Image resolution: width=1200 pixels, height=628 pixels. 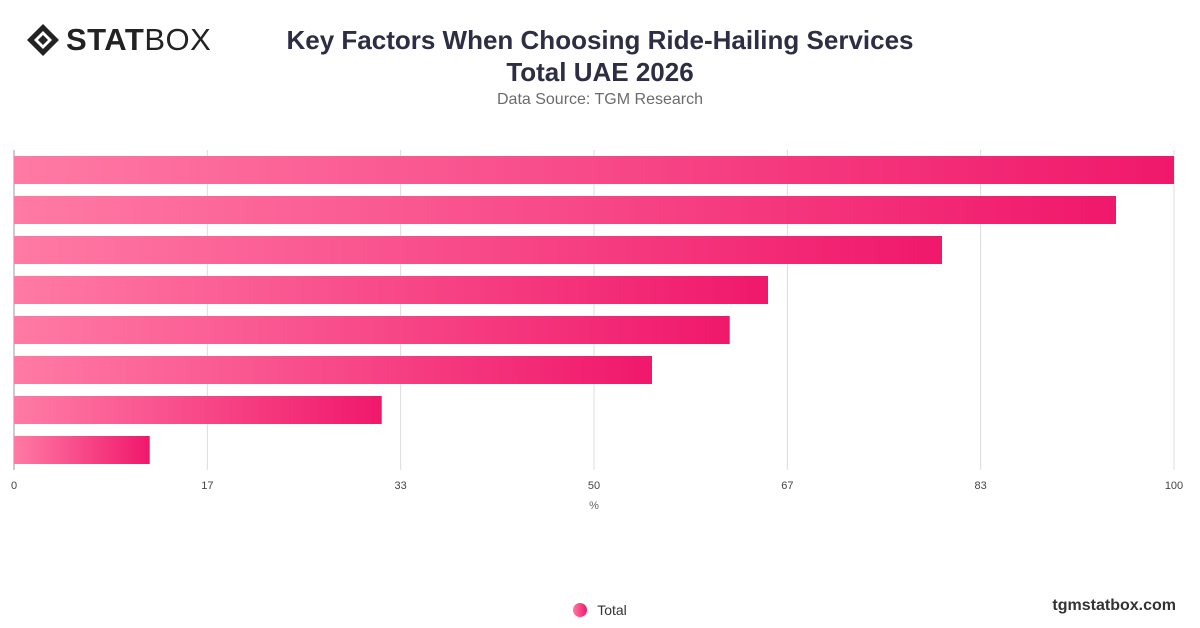 I want to click on x-tick-label: 83, so click(x=981, y=486).